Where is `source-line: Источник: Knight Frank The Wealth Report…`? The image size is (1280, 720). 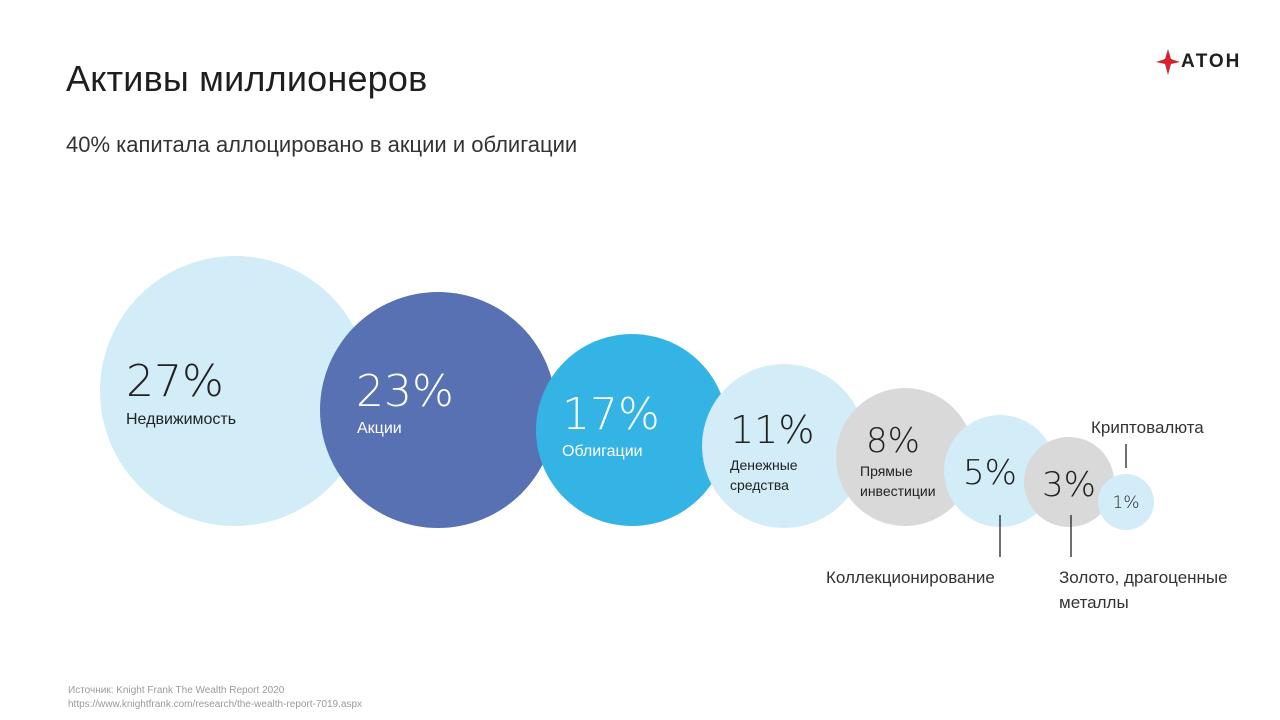 source-line: Источник: Knight Frank The Wealth Report… is located at coordinates (176, 690).